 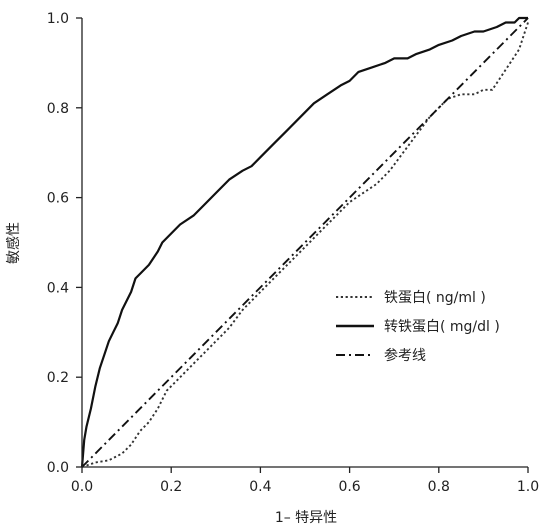 I want to click on x-tick-label: 0.0, so click(x=82, y=487).